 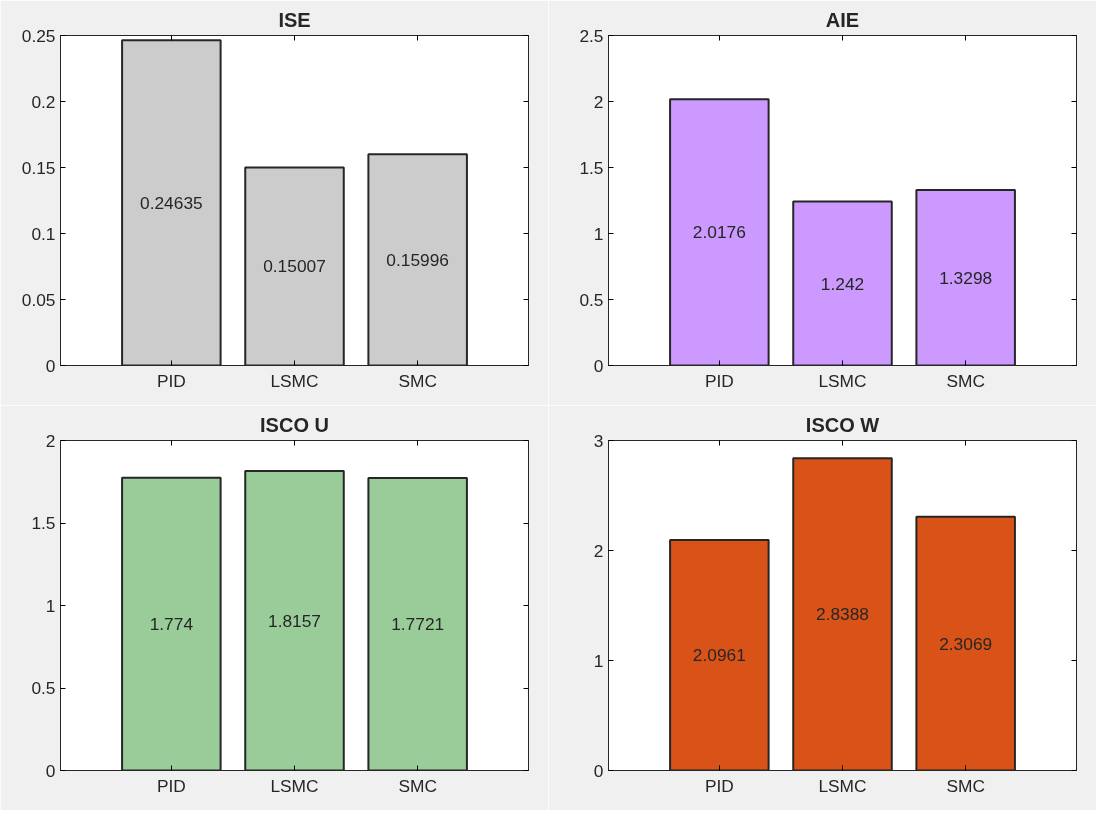 What do you see at coordinates (294, 266) in the screenshot?
I see `data-label: 0.15007` at bounding box center [294, 266].